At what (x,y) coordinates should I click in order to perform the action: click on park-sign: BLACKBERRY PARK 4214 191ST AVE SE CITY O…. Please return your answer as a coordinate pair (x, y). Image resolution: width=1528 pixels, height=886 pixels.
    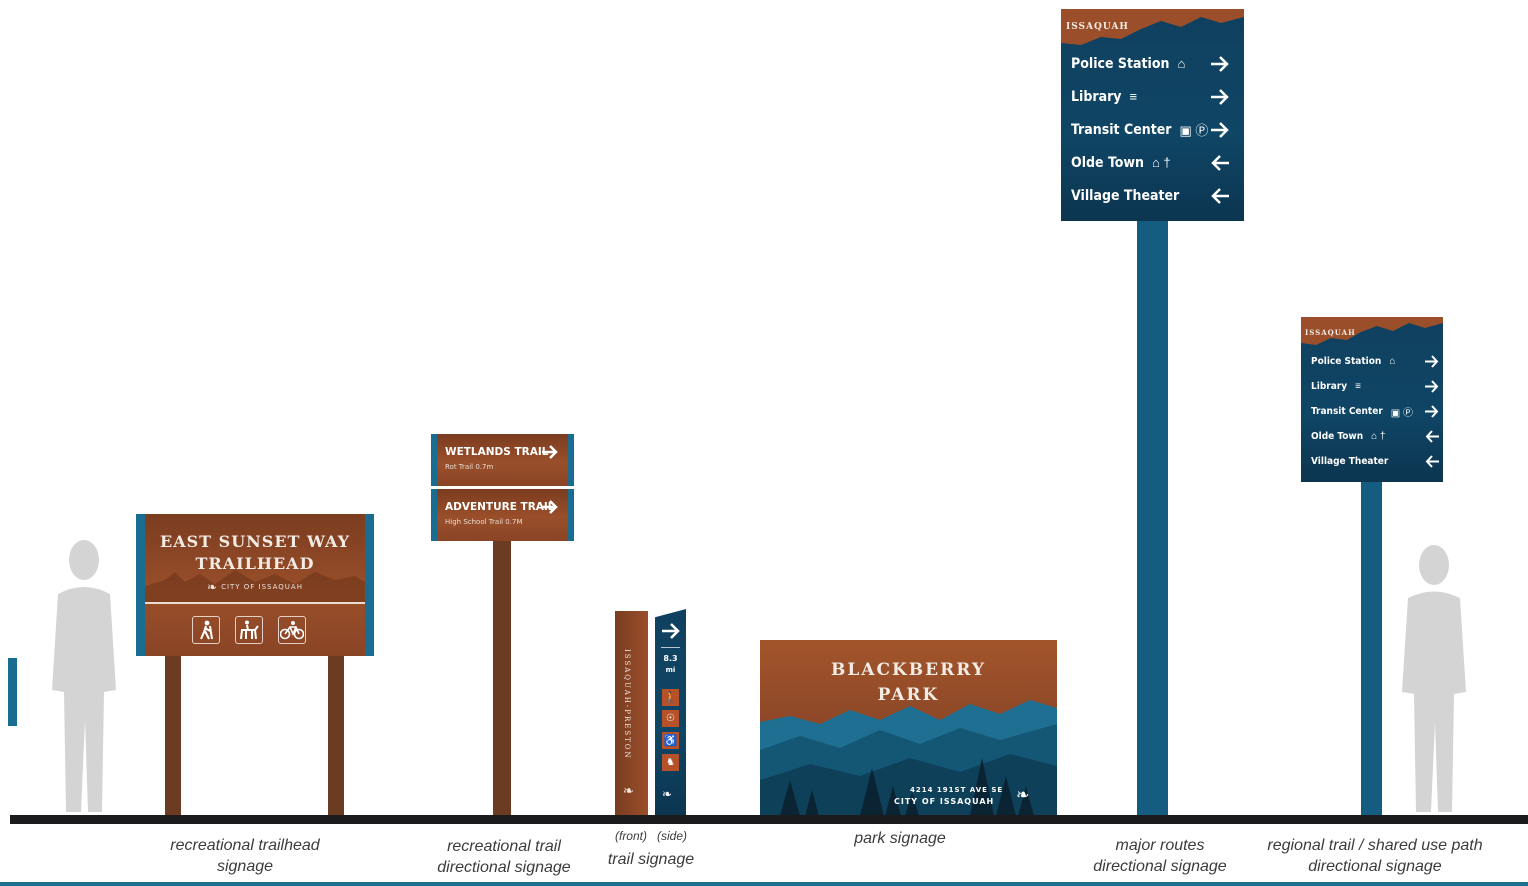
    Looking at the image, I should click on (908, 728).